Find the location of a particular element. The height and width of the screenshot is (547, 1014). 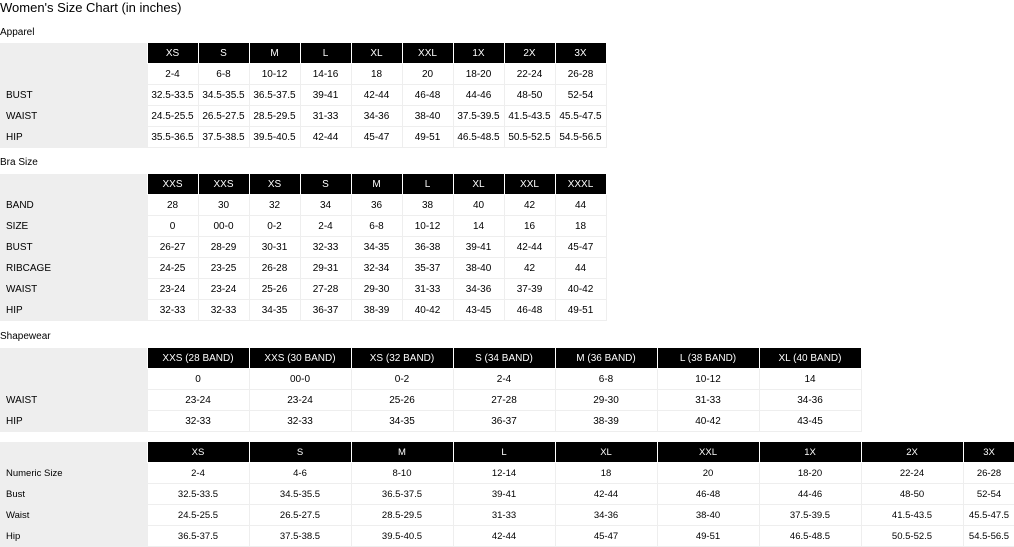

table-cell: 44 is located at coordinates (580, 268).